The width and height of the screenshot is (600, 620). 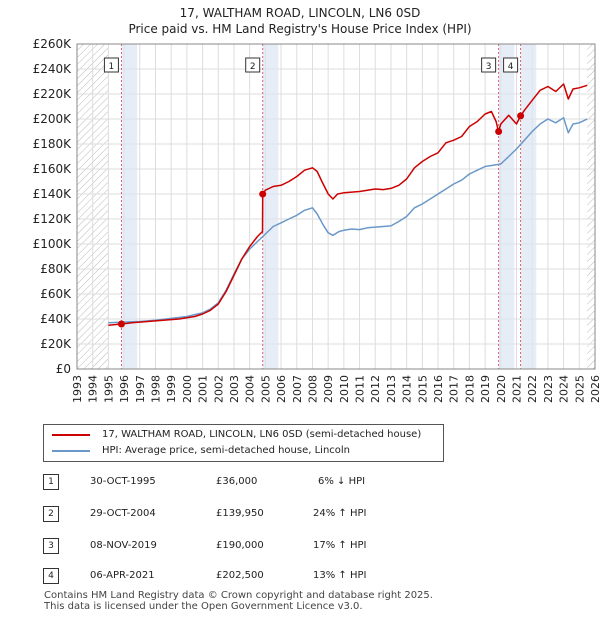 What do you see at coordinates (485, 389) in the screenshot?
I see `x-tick-label: 2019` at bounding box center [485, 389].